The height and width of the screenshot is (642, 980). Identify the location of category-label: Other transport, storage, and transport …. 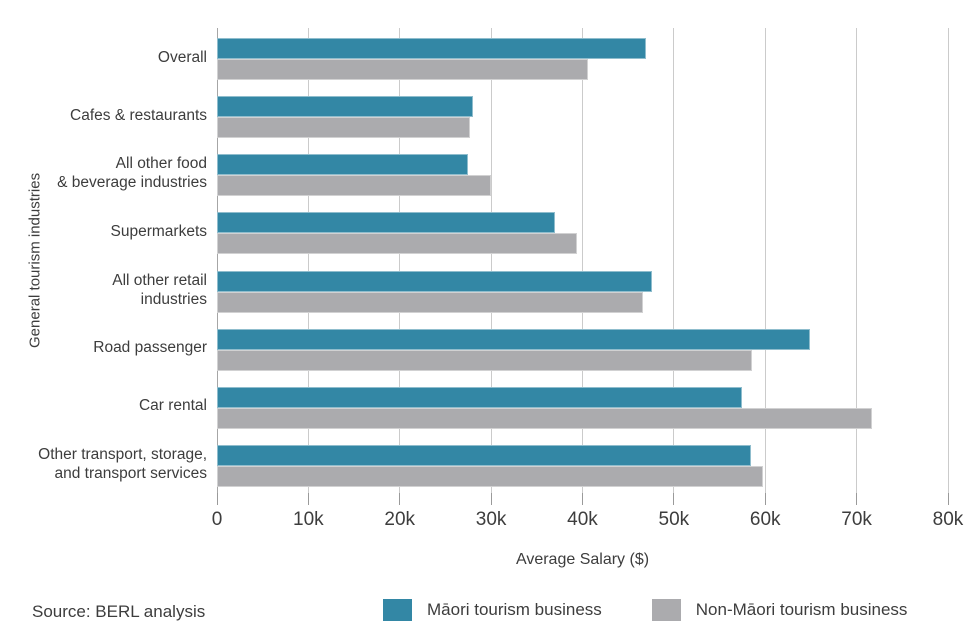
(122, 463).